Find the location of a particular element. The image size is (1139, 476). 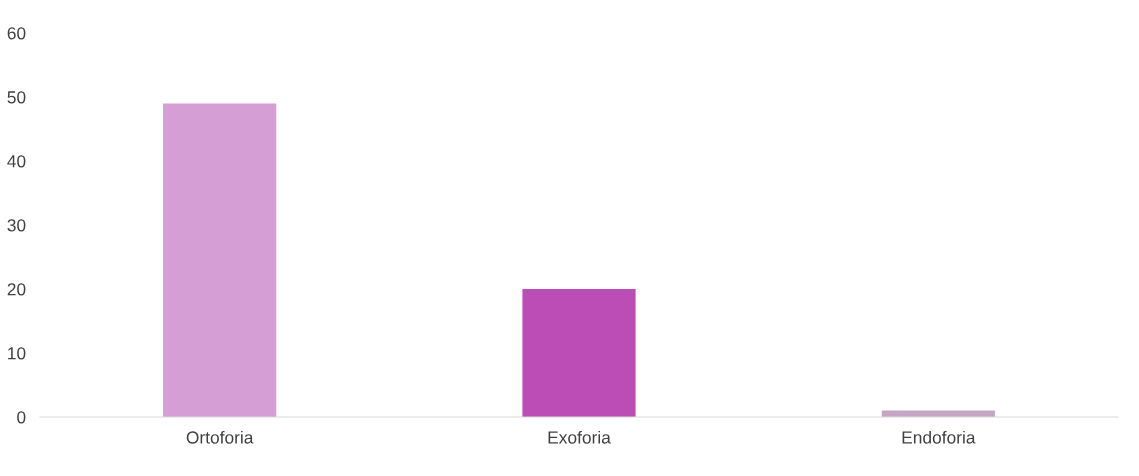

x-tick-label: Ortoforia is located at coordinates (220, 437).